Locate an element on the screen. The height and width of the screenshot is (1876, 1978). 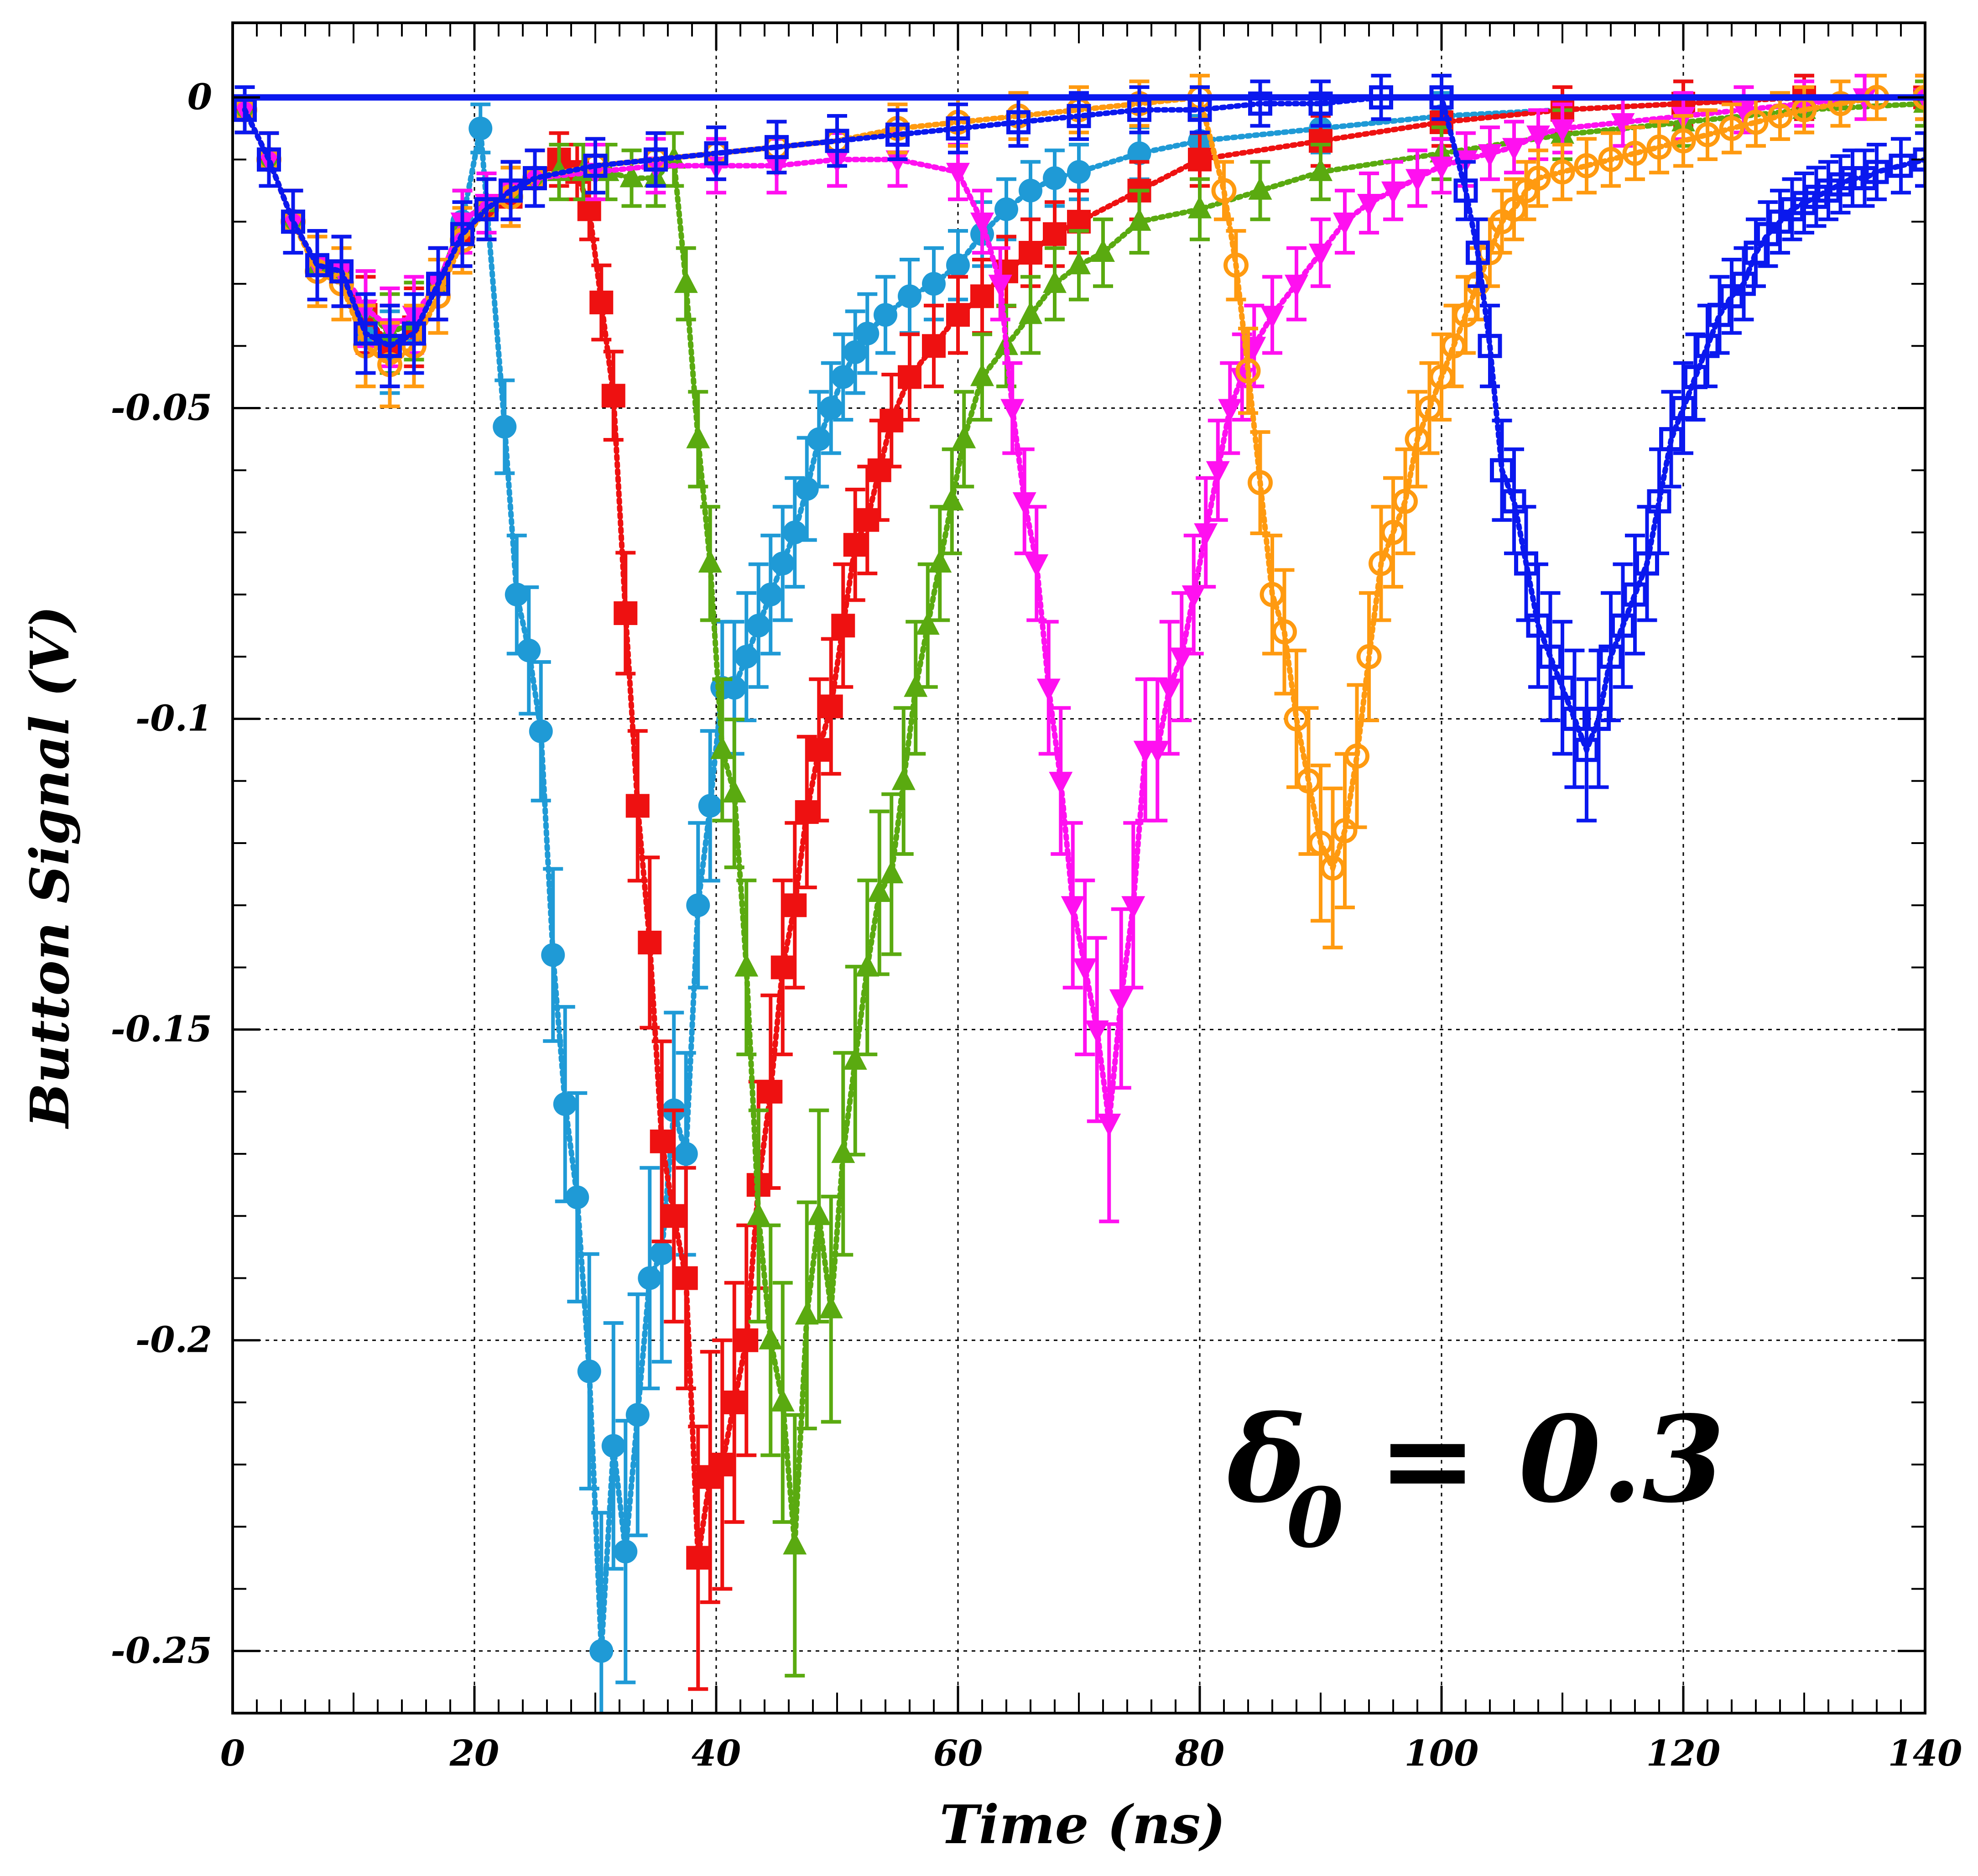
y-tick-label: 0 is located at coordinates (200, 97).